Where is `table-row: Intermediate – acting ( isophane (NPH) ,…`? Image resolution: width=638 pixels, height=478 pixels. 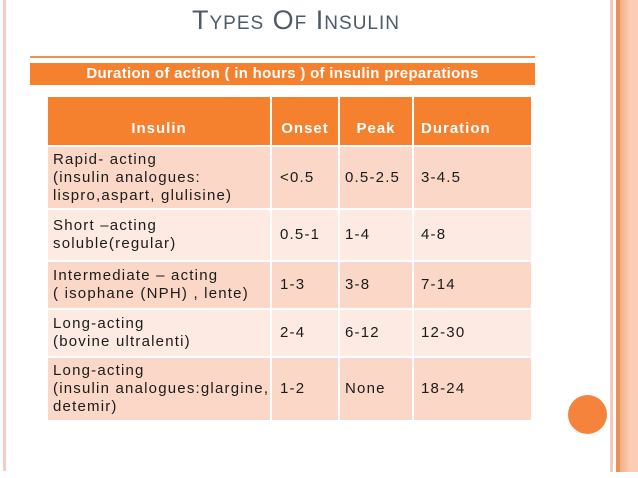 table-row: Intermediate – acting ( isophane (NPH) ,… is located at coordinates (289, 285).